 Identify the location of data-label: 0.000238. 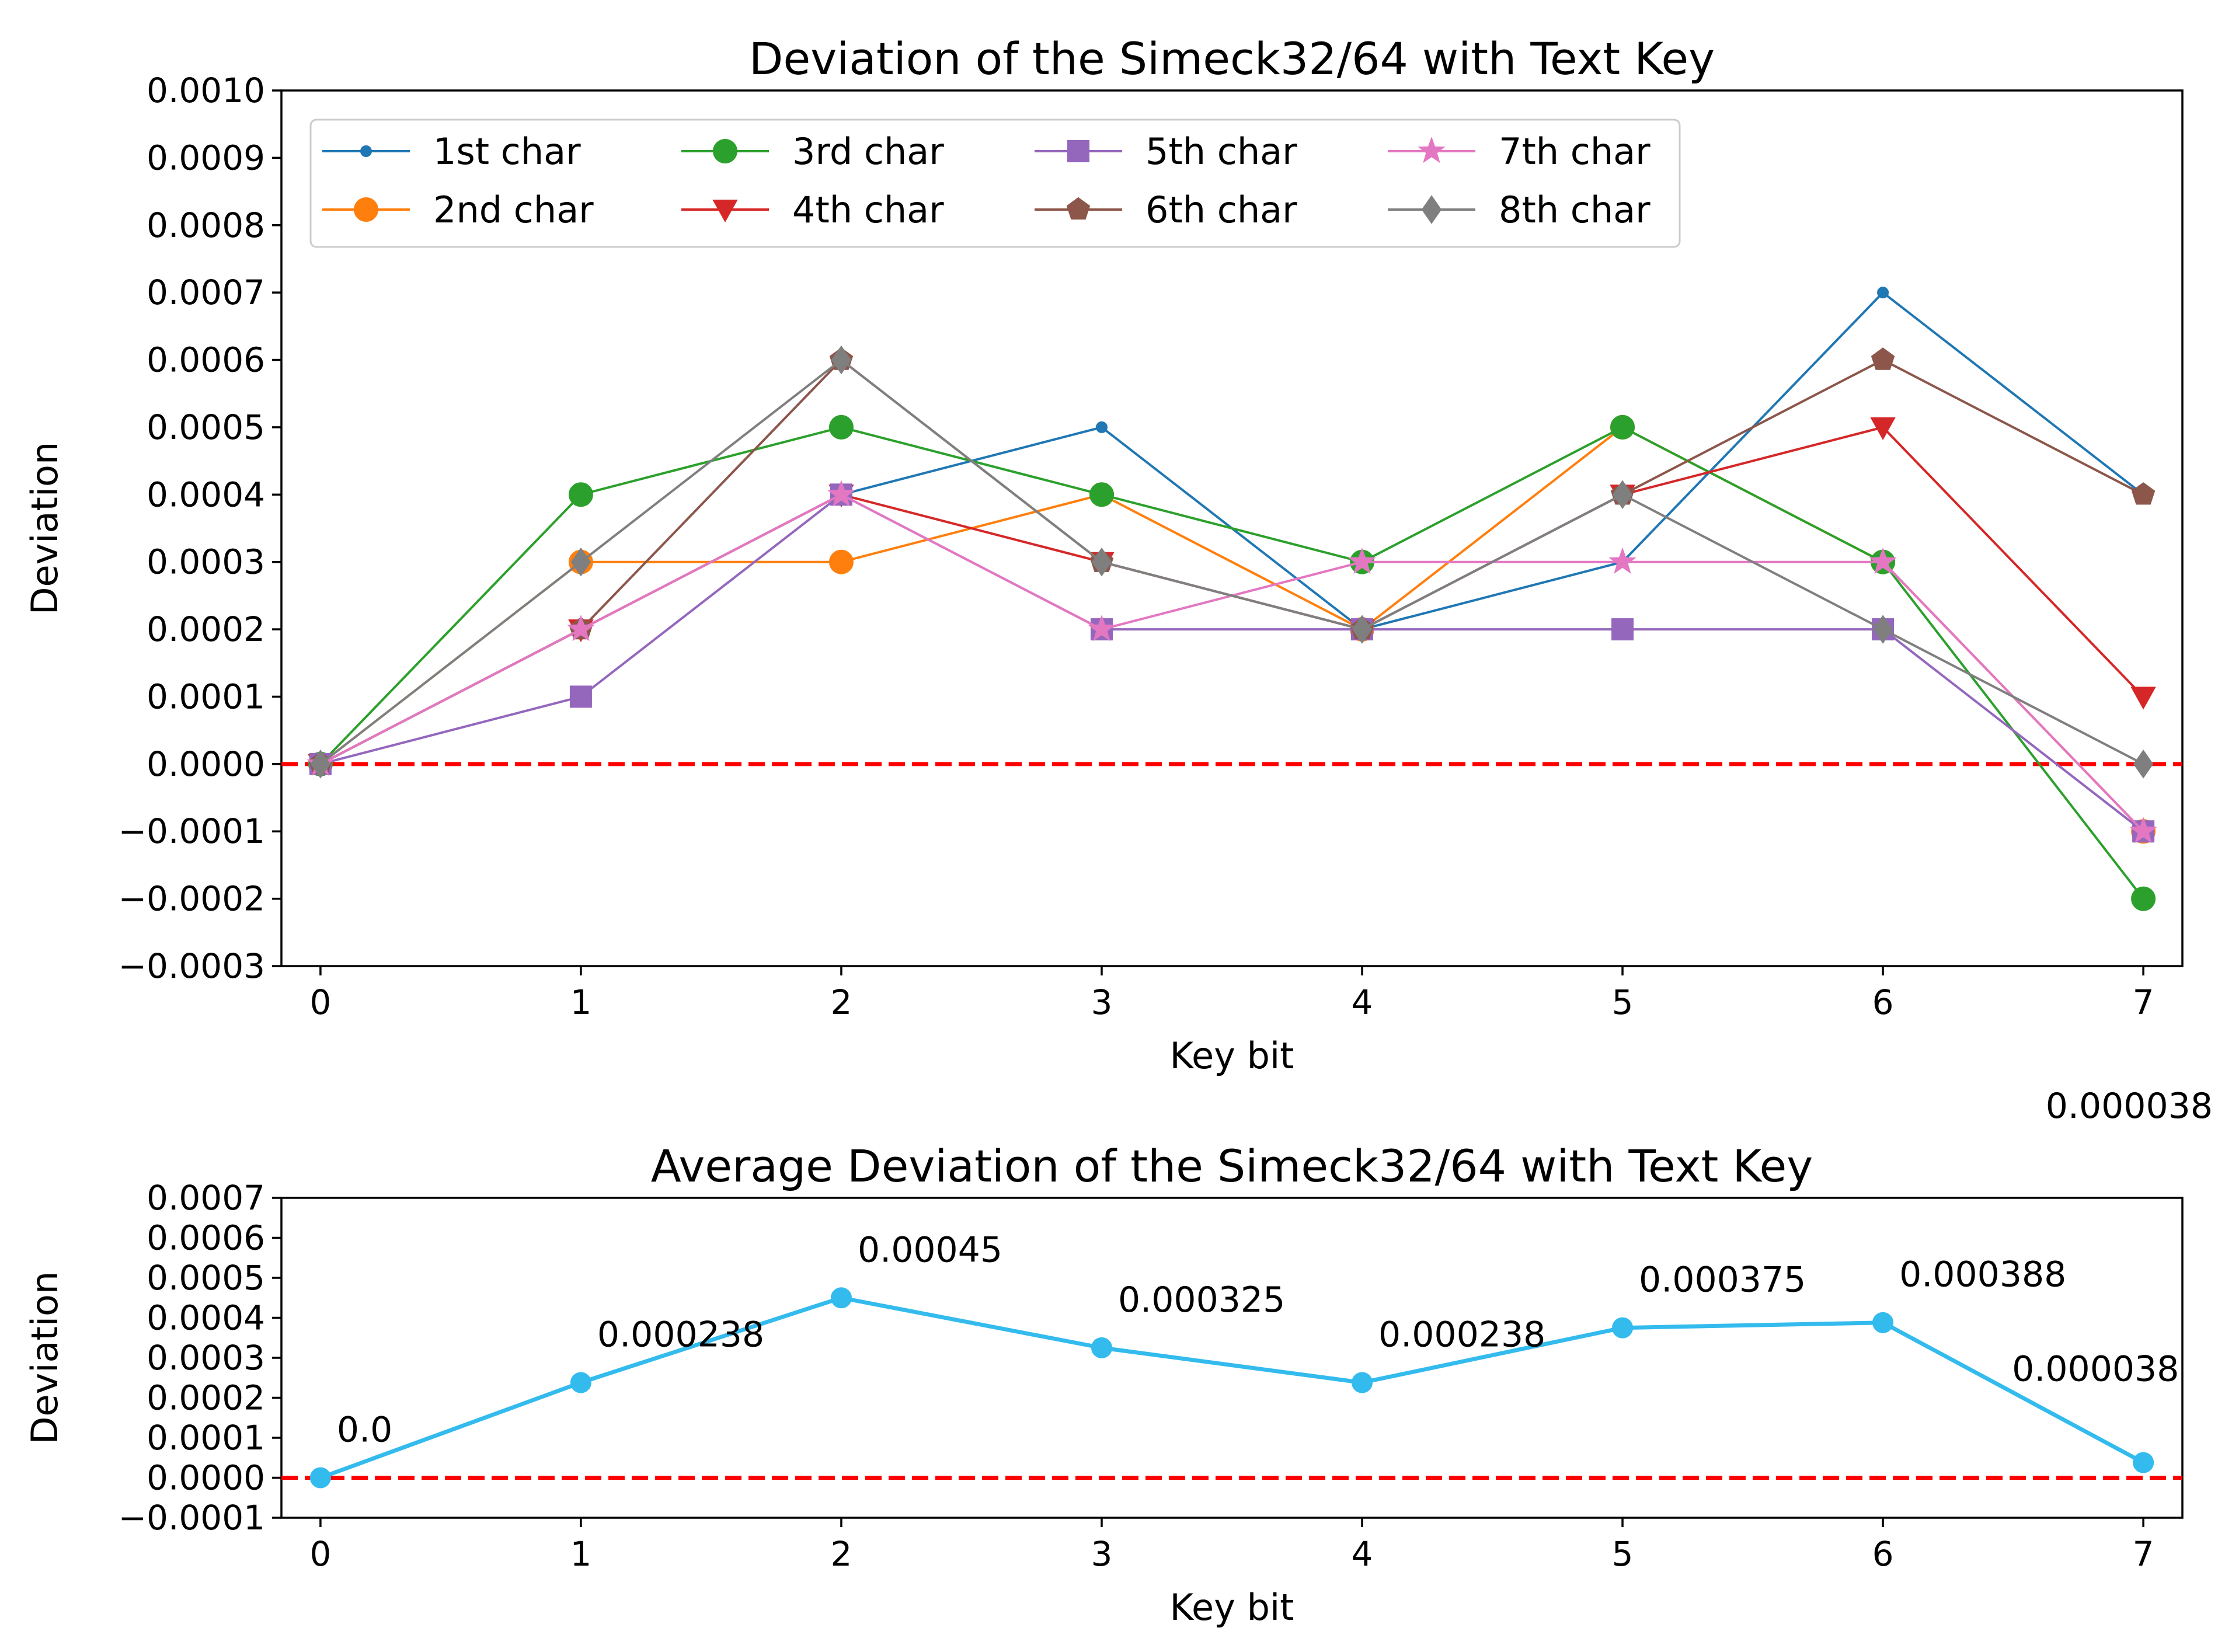
(1461, 1334).